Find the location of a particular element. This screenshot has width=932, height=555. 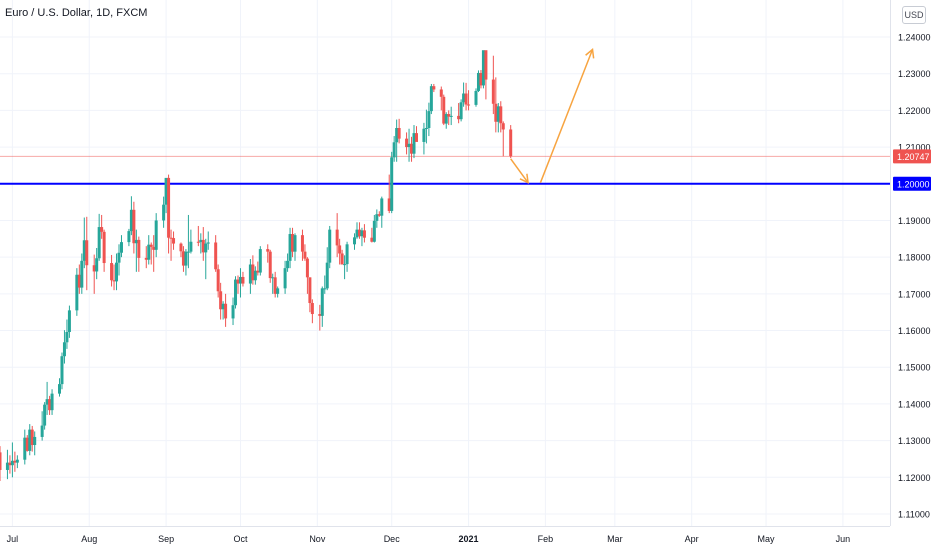

support-price-label-bg is located at coordinates (912, 183).